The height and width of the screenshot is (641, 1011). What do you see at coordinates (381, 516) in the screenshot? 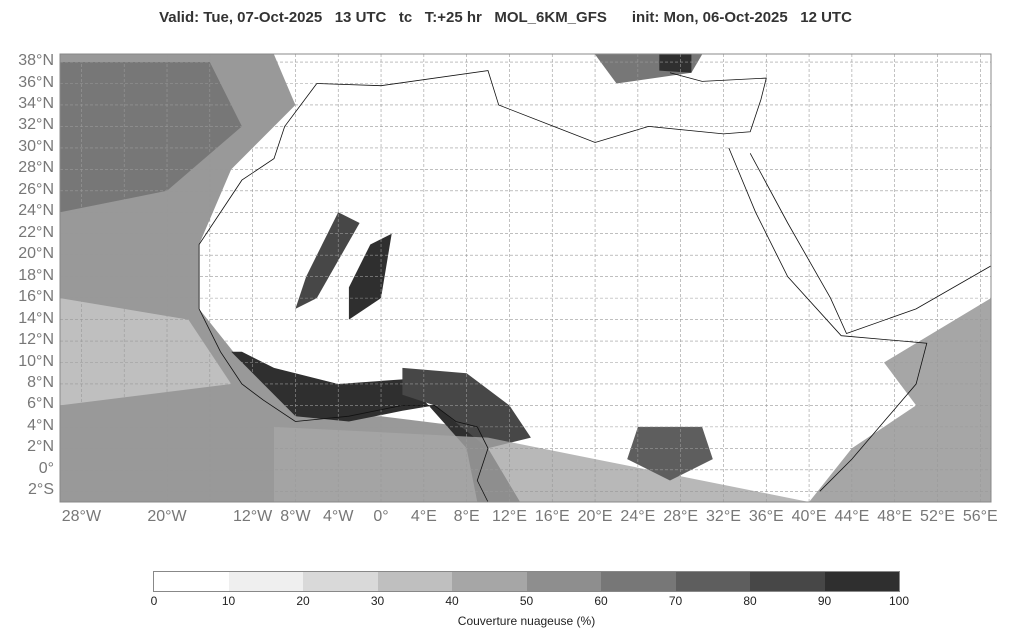
I see `lon-label: 0°` at bounding box center [381, 516].